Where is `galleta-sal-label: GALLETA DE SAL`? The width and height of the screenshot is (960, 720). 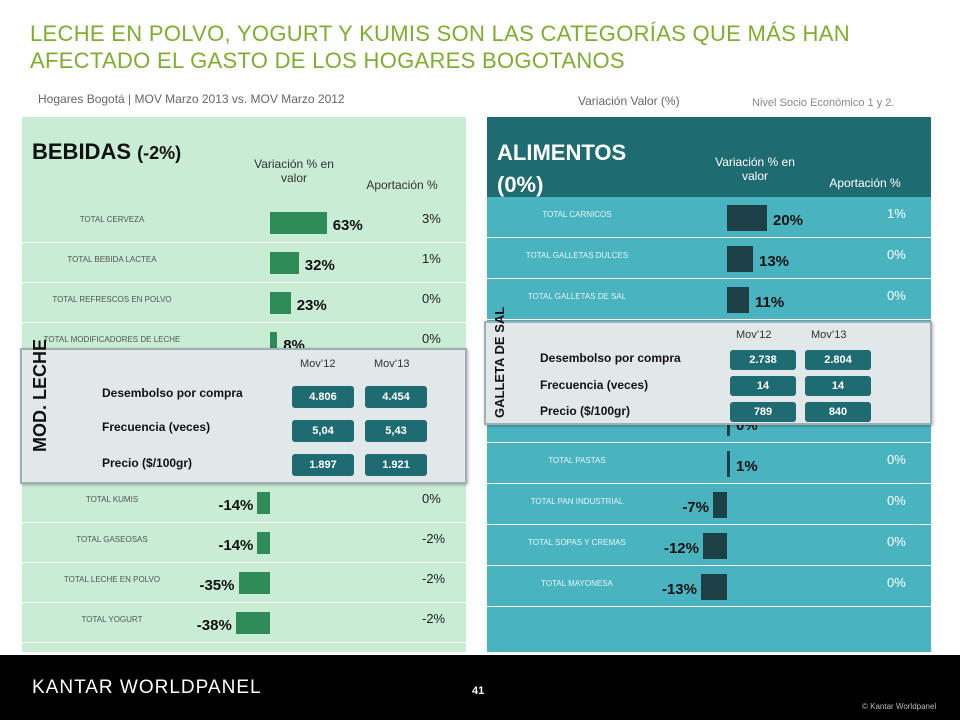 galleta-sal-label: GALLETA DE SAL is located at coordinates (499, 362).